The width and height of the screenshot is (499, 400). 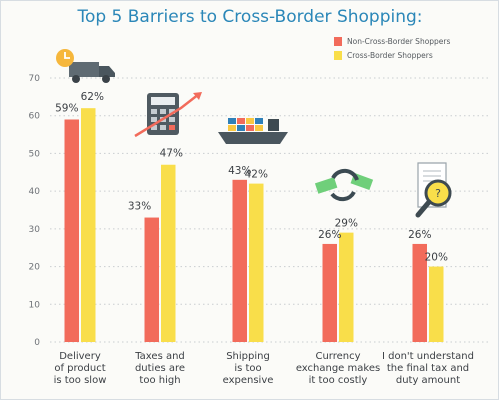 What do you see at coordinates (35, 154) in the screenshot?
I see `y-tick-label: 50` at bounding box center [35, 154].